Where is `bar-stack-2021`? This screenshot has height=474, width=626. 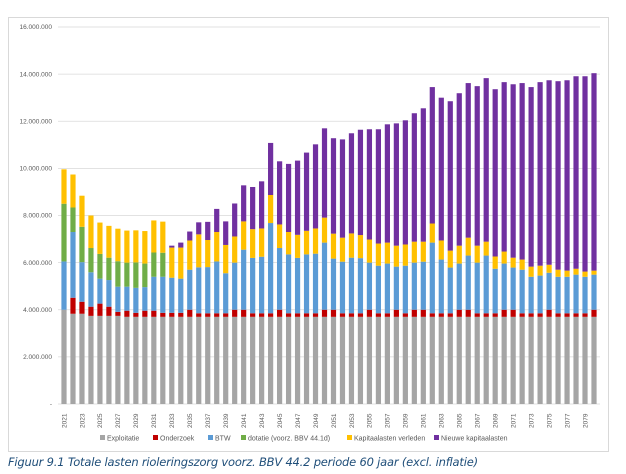 bar-stack-2021 is located at coordinates (64, 286).